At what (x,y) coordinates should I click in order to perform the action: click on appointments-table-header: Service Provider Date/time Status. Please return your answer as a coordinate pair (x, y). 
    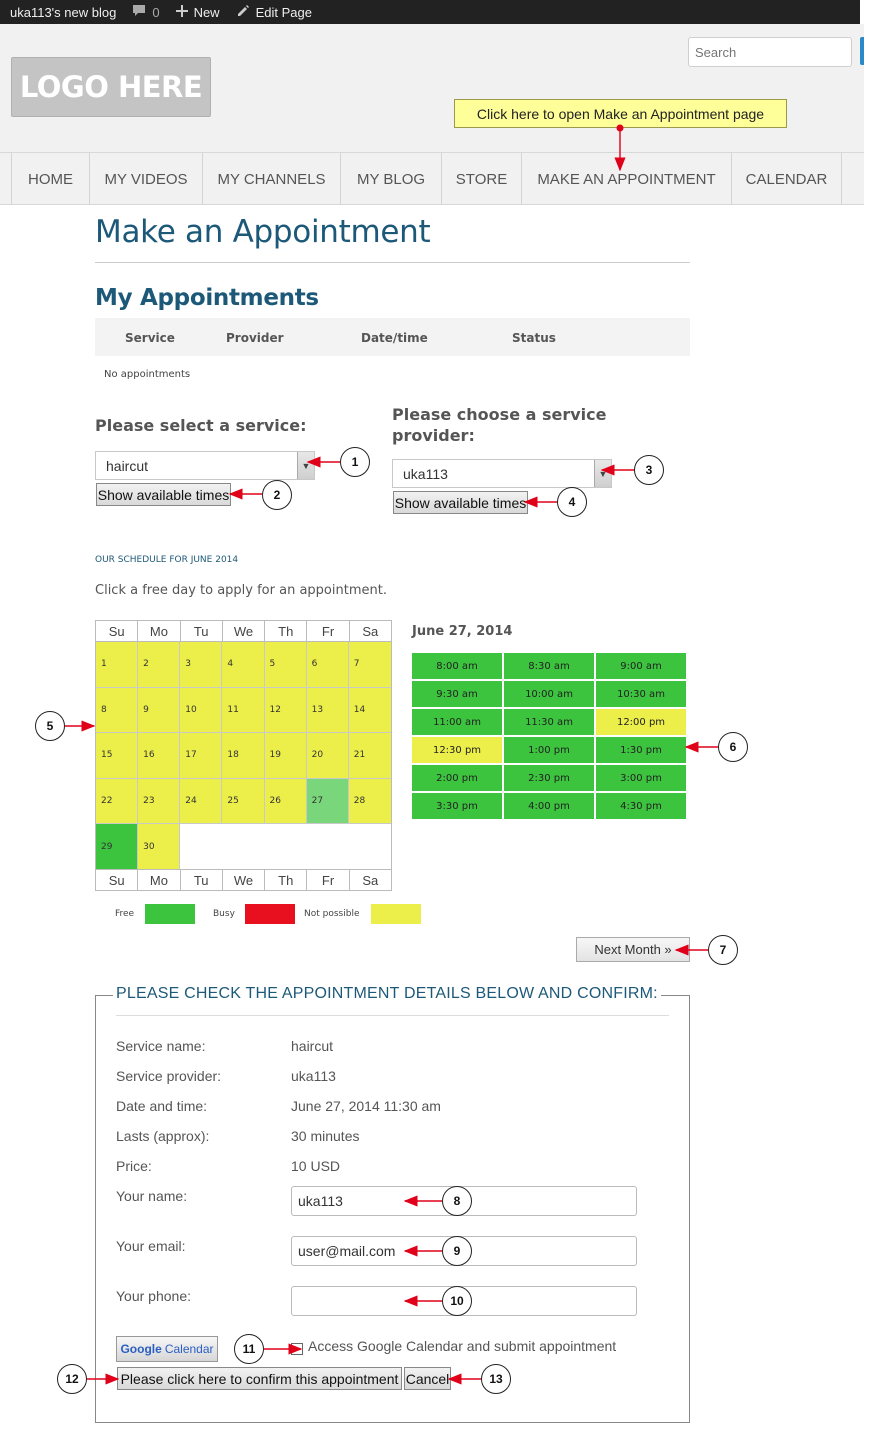
    Looking at the image, I should click on (392, 337).